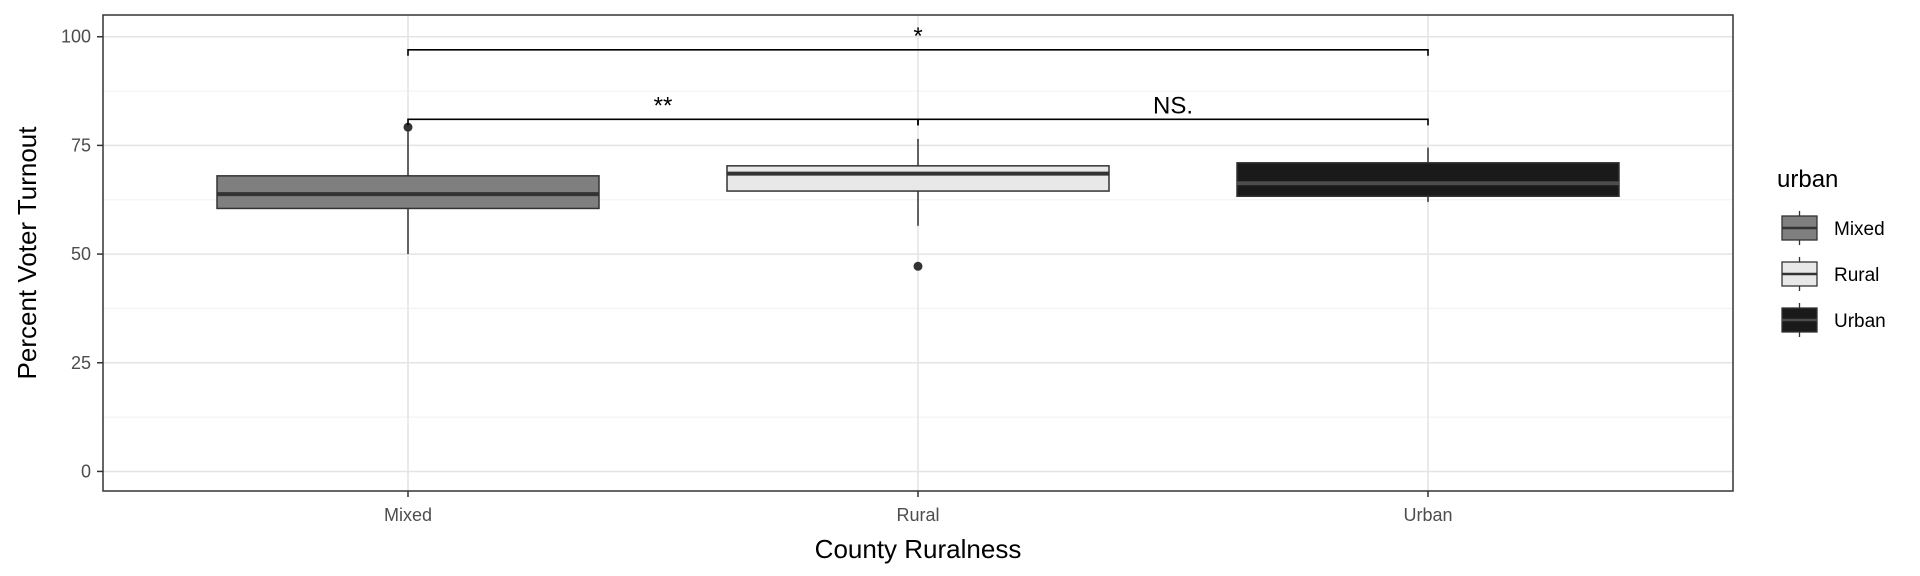 Image resolution: width=1920 pixels, height=576 pixels. I want to click on legend-title: urban, so click(1807, 179).